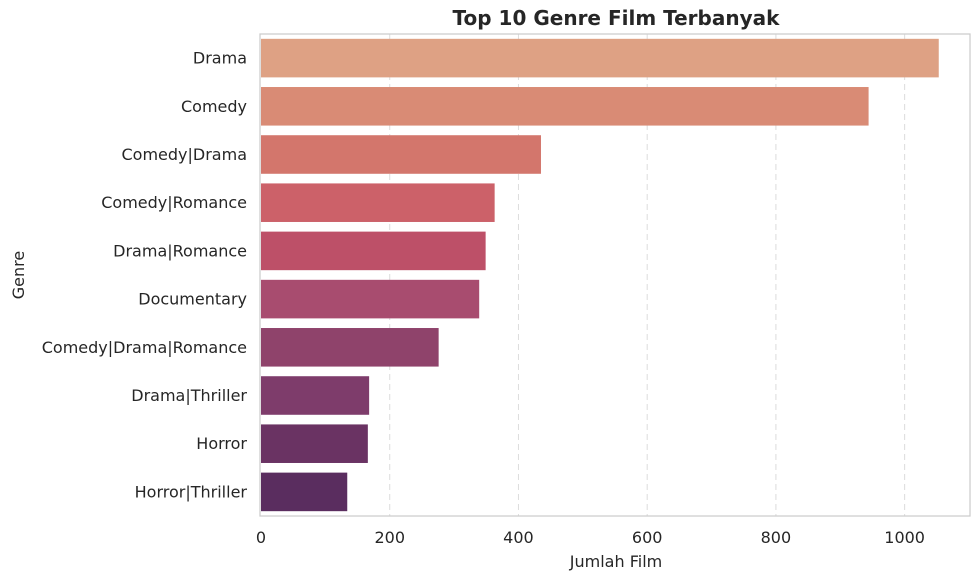  I want to click on y-tick-label: Comedy, so click(214, 106).